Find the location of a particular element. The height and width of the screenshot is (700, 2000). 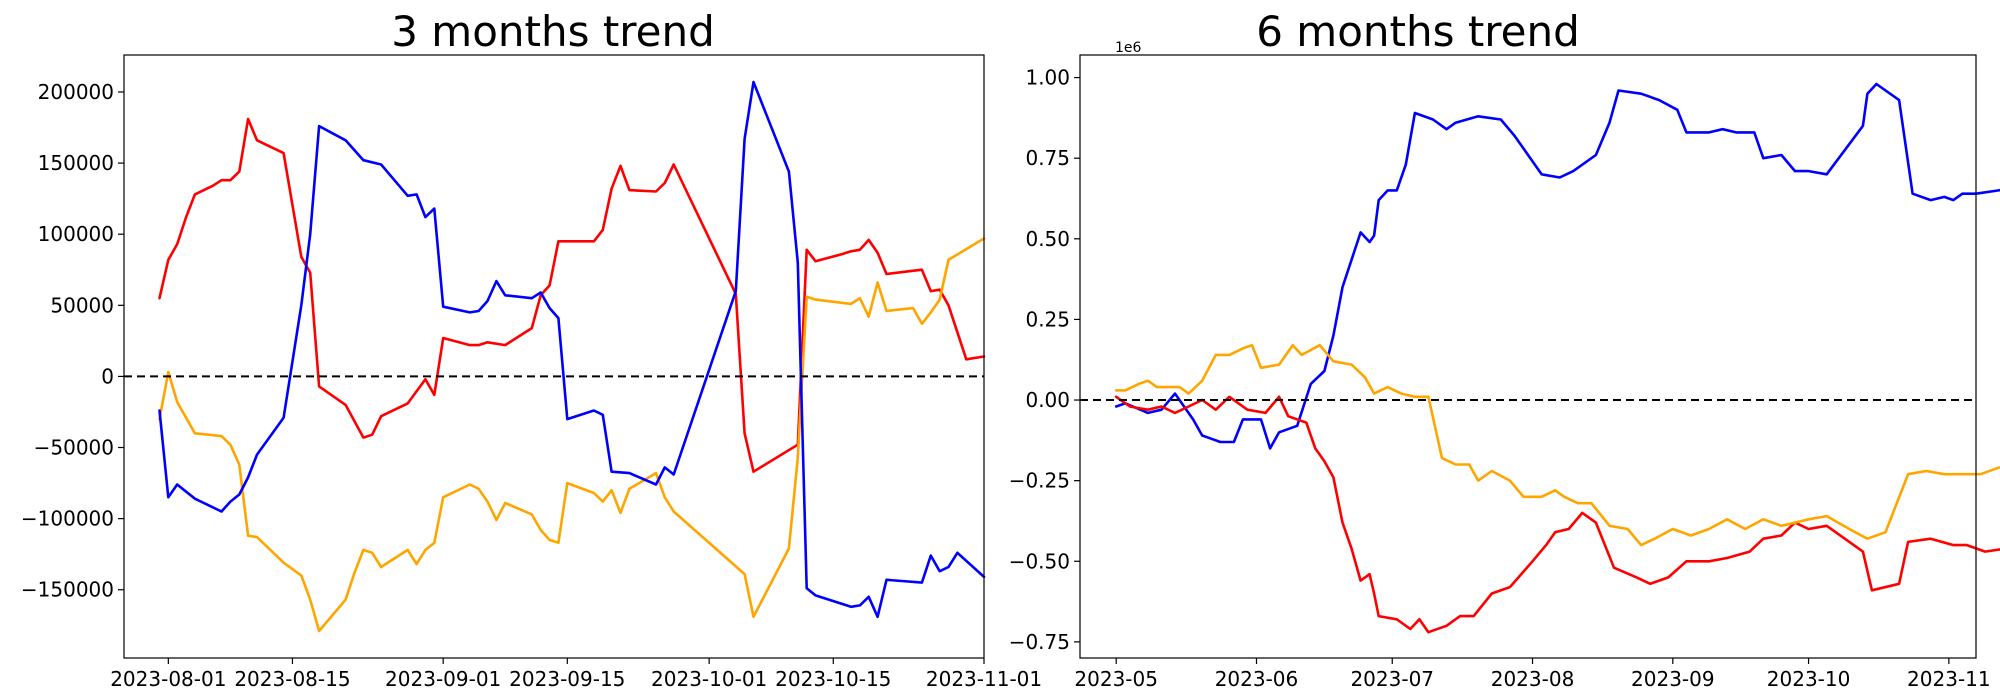

left-chart-x-tick-label: 2023-09-15 is located at coordinates (567, 679).